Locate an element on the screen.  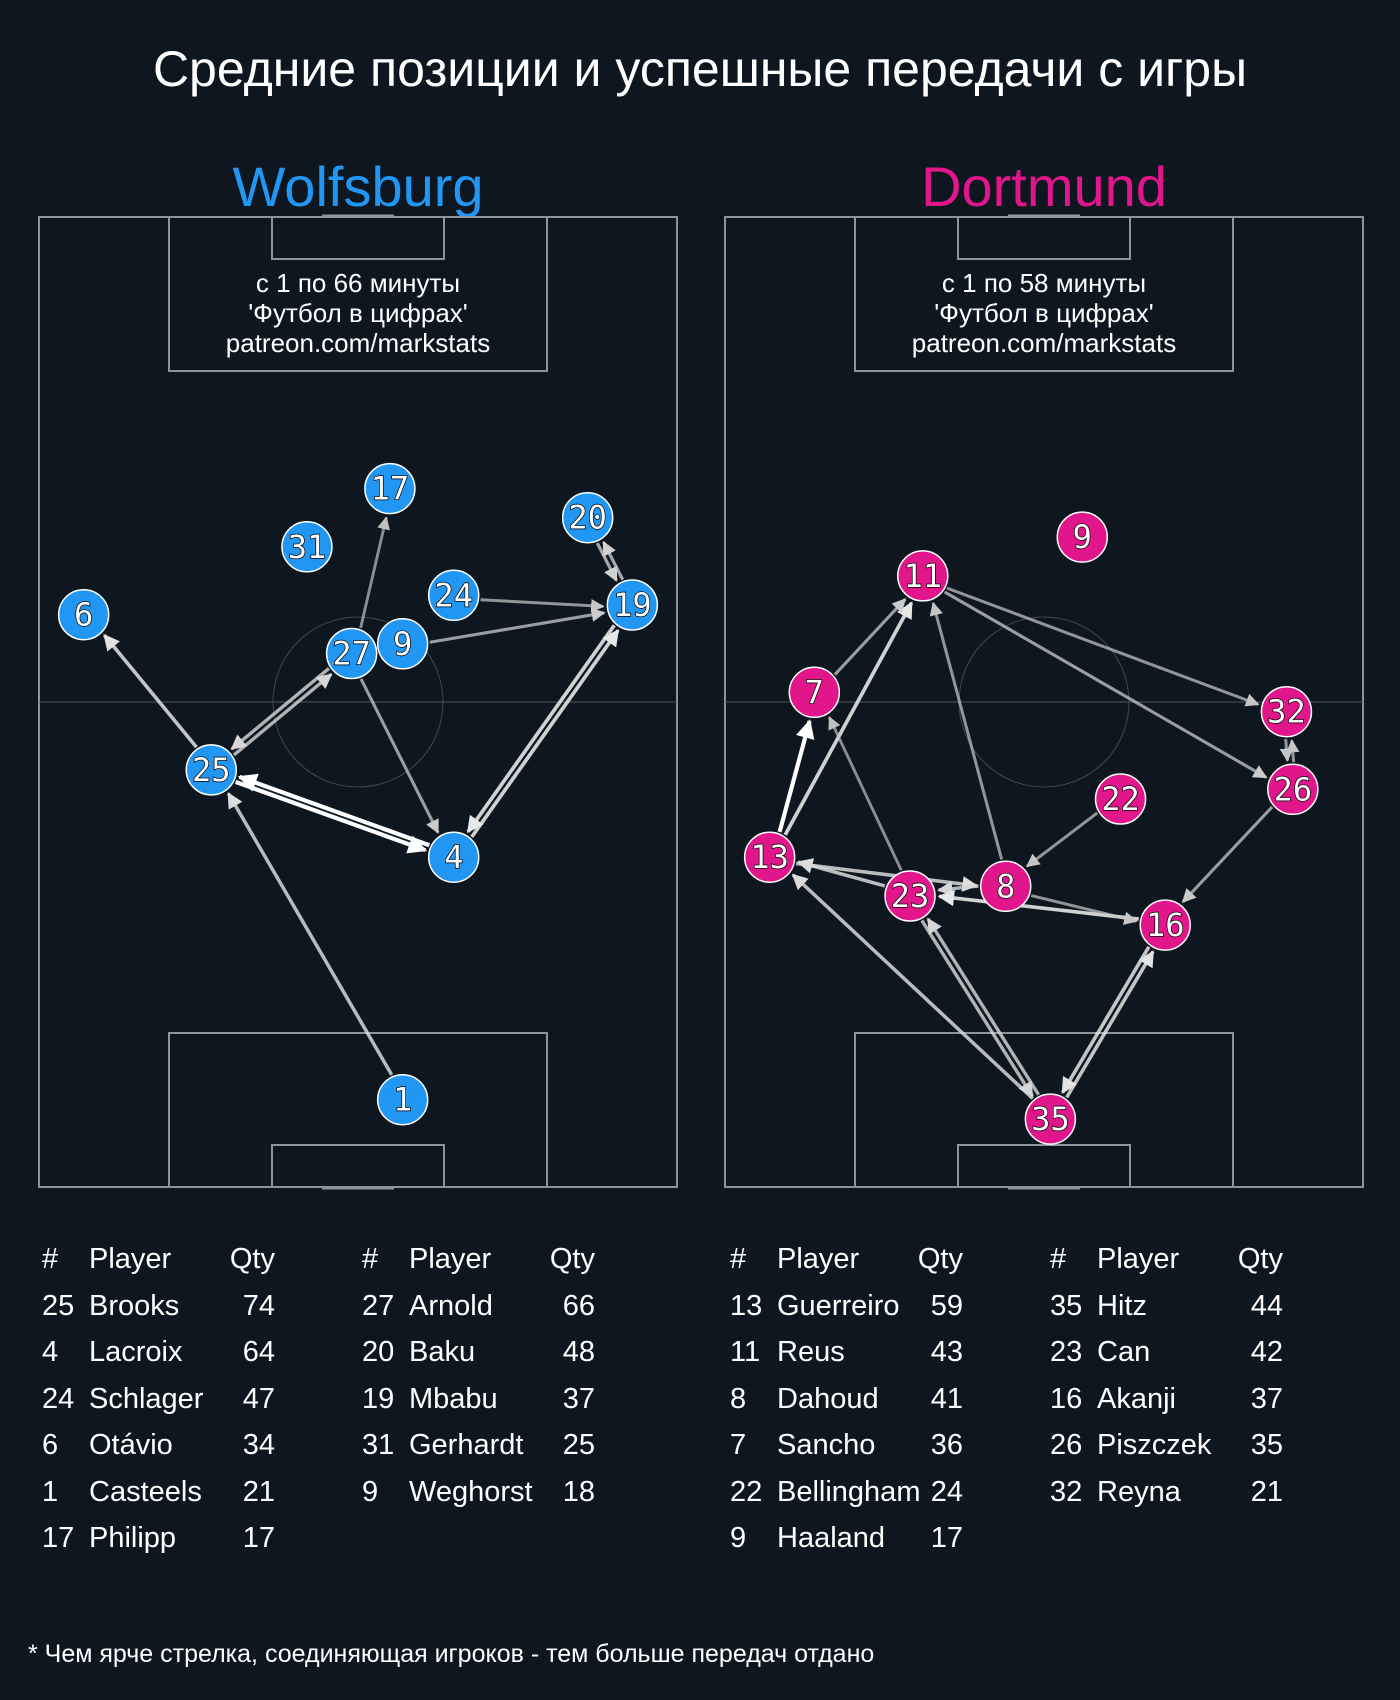
player-qty-cell: 74 is located at coordinates (258, 1305).